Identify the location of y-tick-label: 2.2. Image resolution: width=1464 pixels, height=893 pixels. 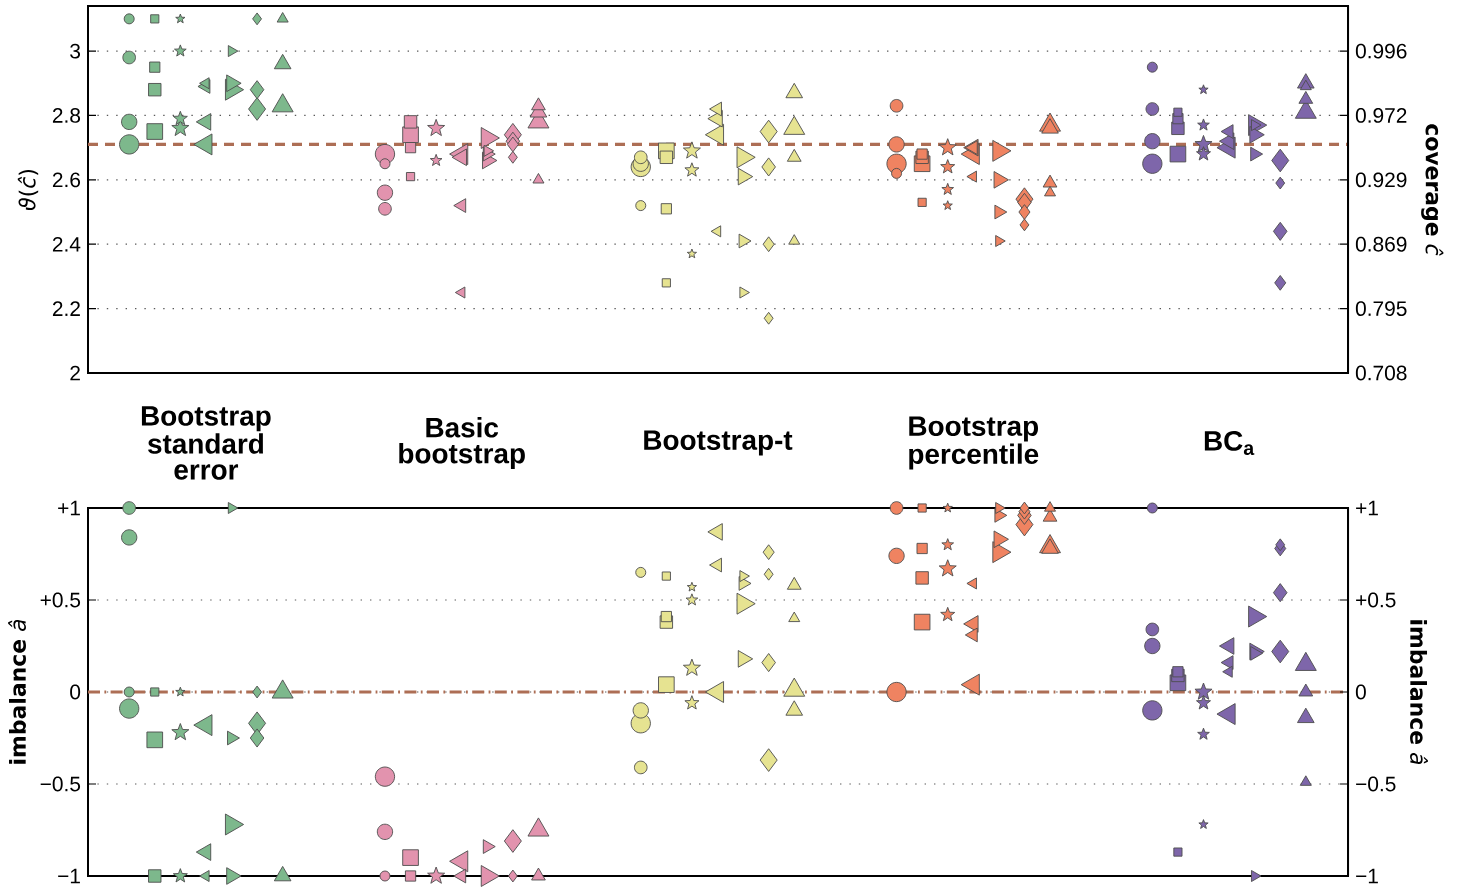
(66, 308).